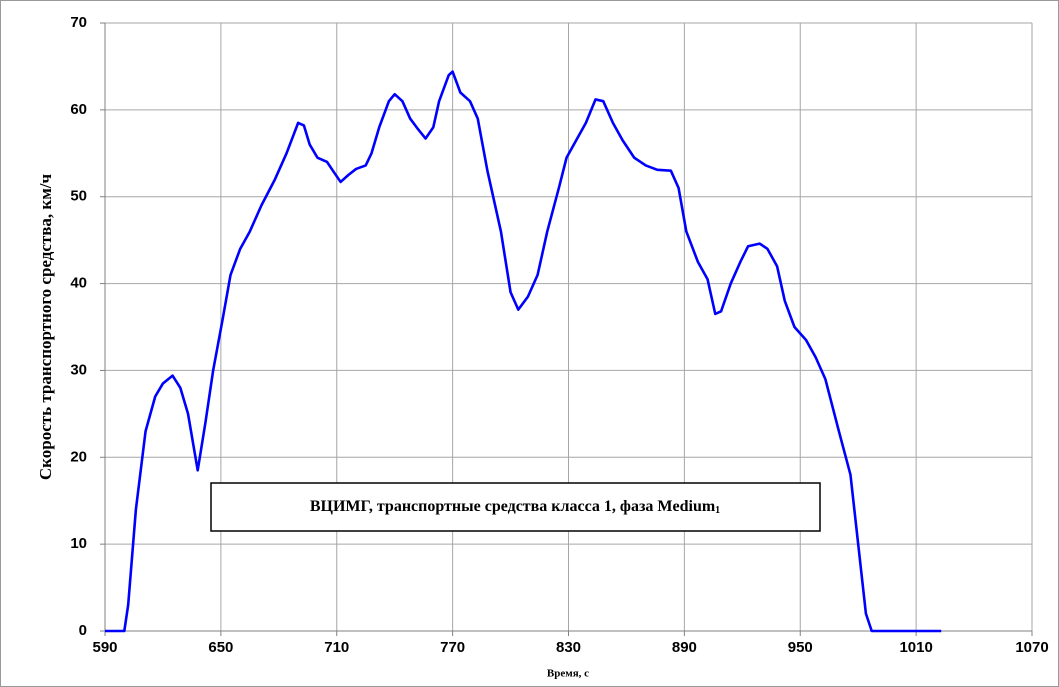  I want to click on annotation-box, so click(515, 507).